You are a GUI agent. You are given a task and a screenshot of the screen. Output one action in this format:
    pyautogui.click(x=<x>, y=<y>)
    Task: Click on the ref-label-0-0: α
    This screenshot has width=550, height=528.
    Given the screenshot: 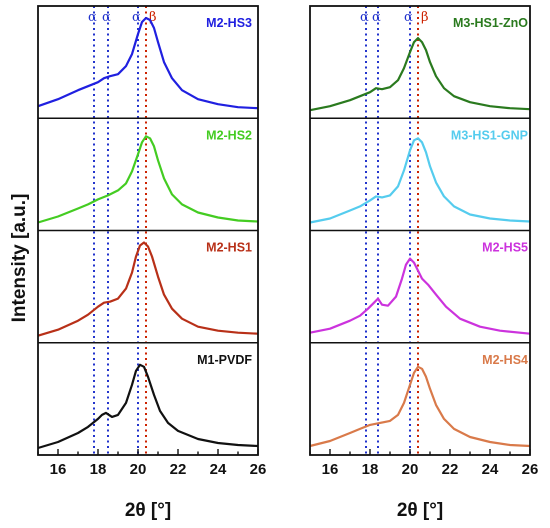 What is the action you would take?
    pyautogui.click(x=92, y=17)
    